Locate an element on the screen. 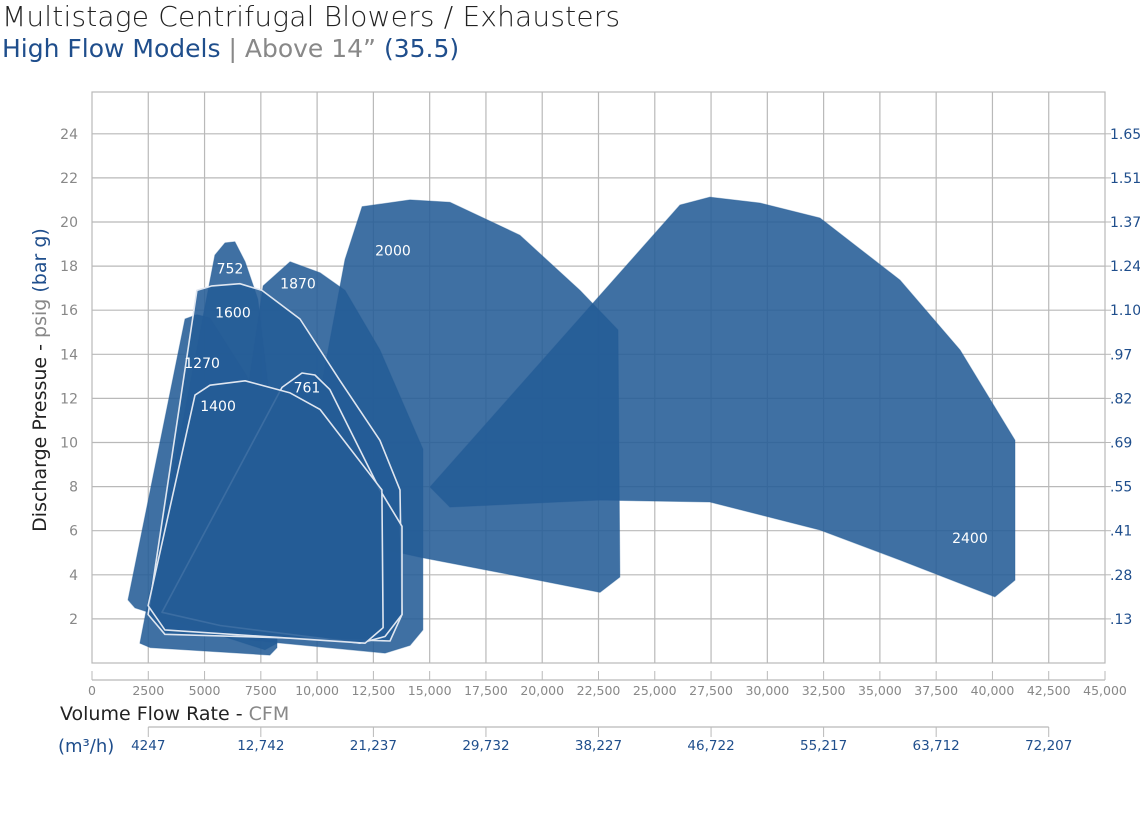 The height and width of the screenshot is (838, 1140). x2-tick-label: 29,732 is located at coordinates (485, 746).